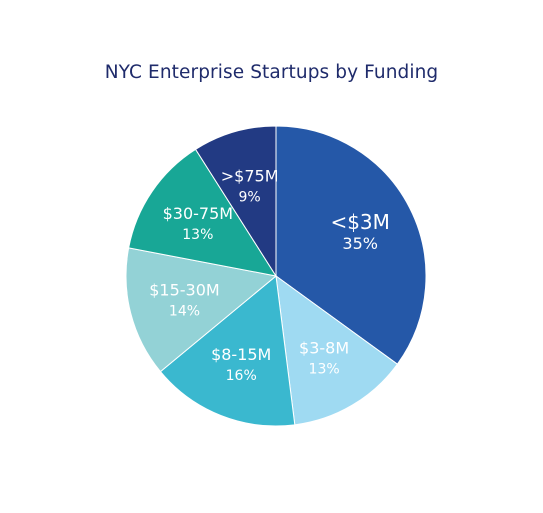 This screenshot has width=543, height=513. What do you see at coordinates (271, 72) in the screenshot?
I see `chart-title: NYC Enterprise Startups by Funding` at bounding box center [271, 72].